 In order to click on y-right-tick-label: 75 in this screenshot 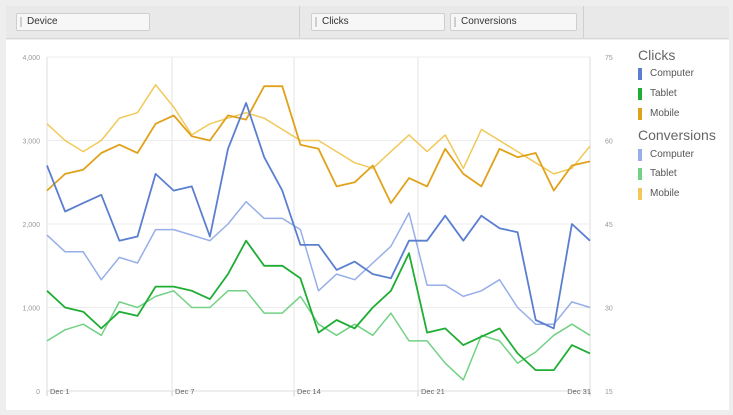, I will do `click(609, 58)`.